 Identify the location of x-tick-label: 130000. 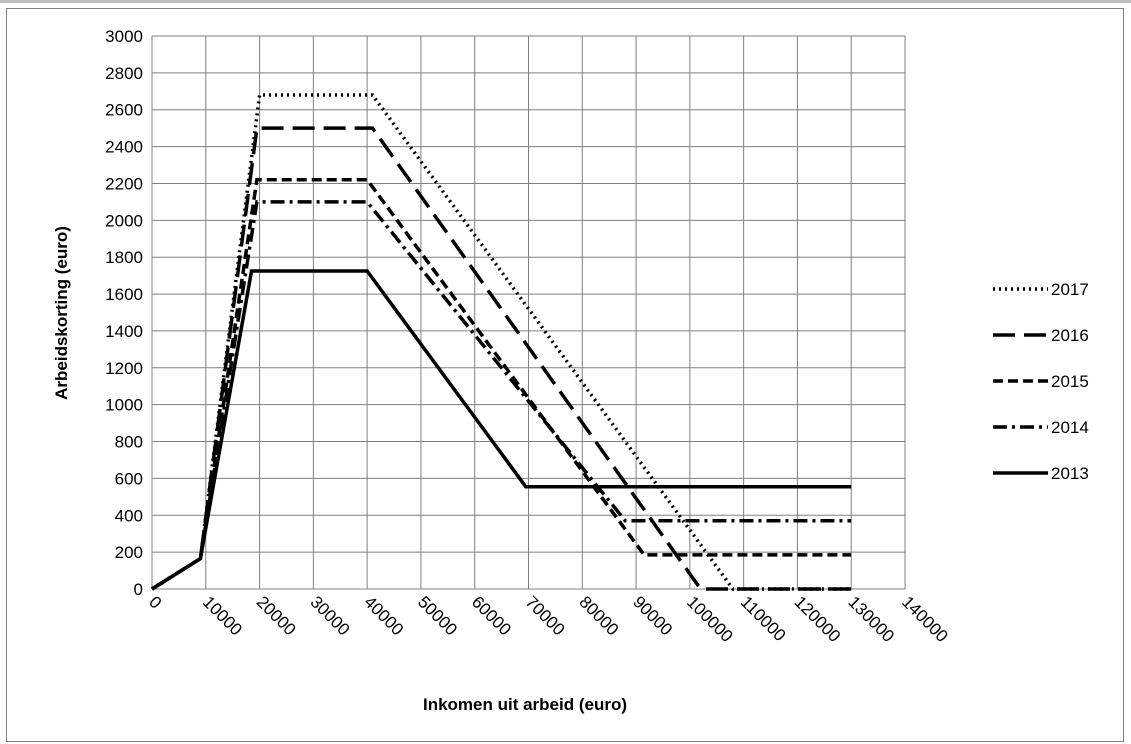
(871, 619).